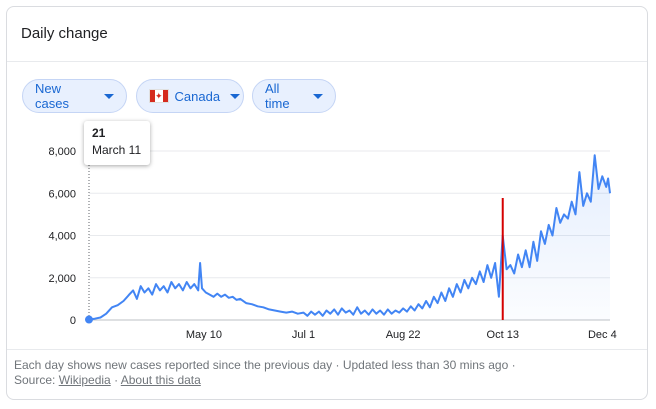  I want to click on x-tick-label: Oct 13, so click(503, 335).